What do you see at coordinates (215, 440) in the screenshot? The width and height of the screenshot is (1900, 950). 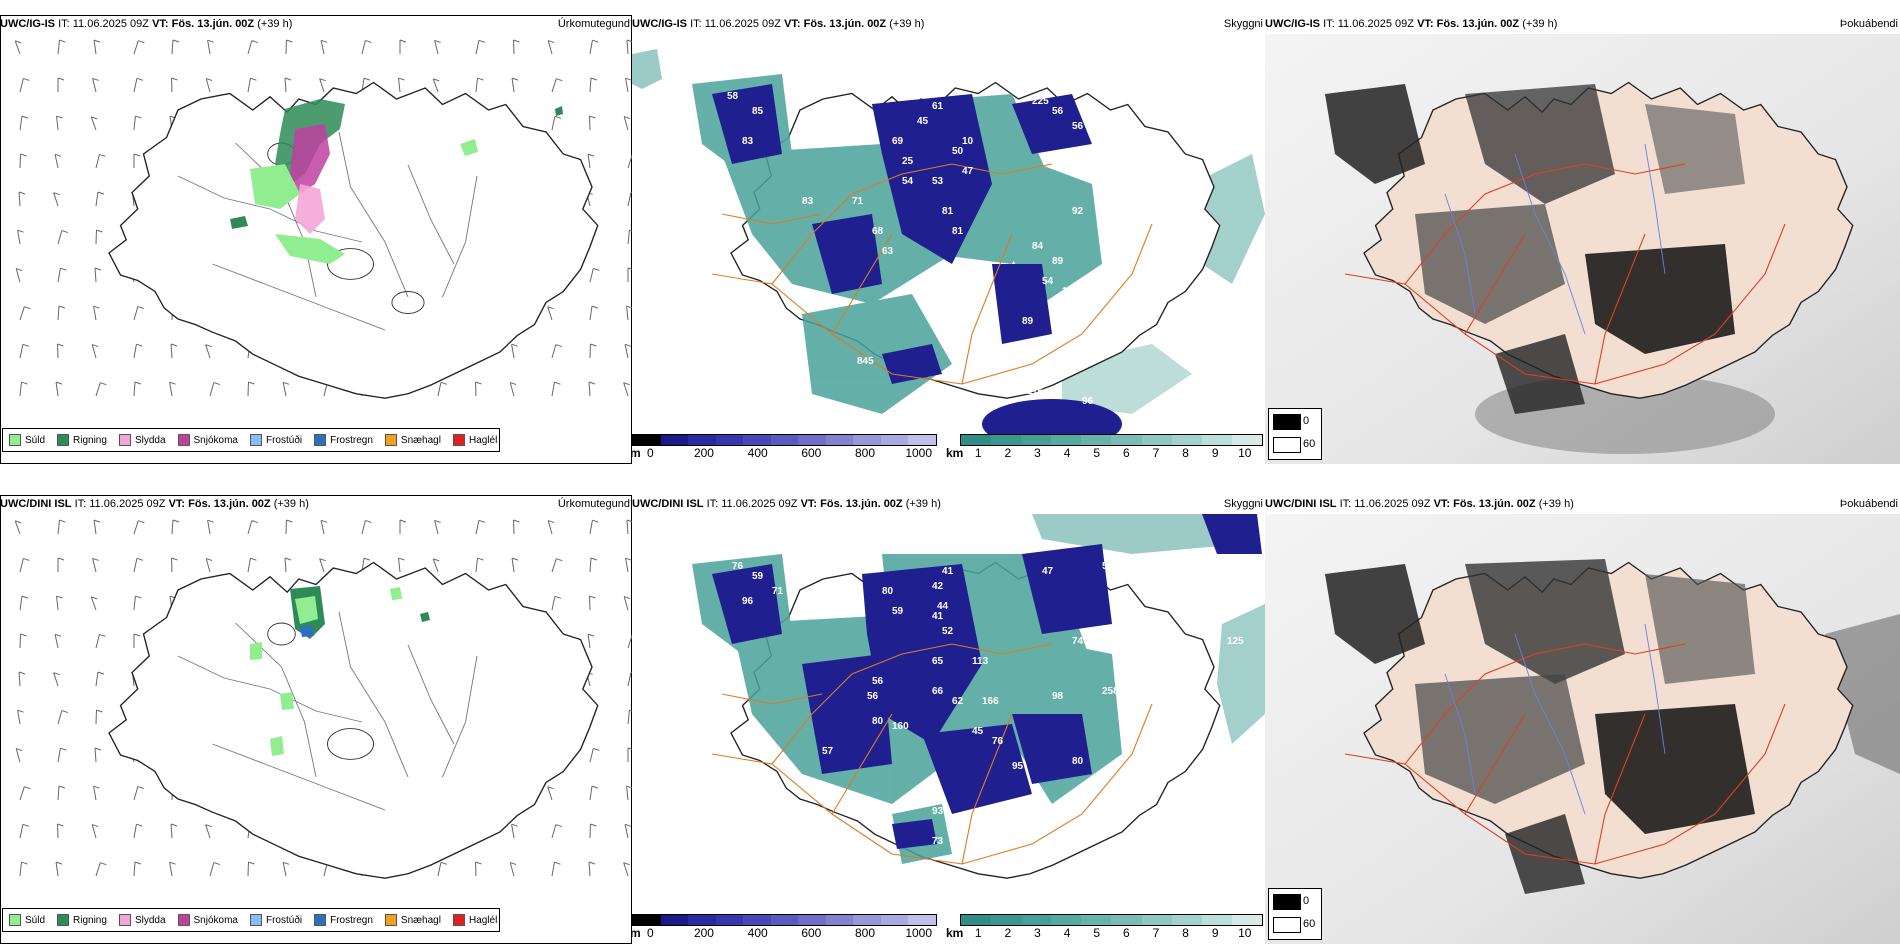 I see `legend-label: Snjókoma` at bounding box center [215, 440].